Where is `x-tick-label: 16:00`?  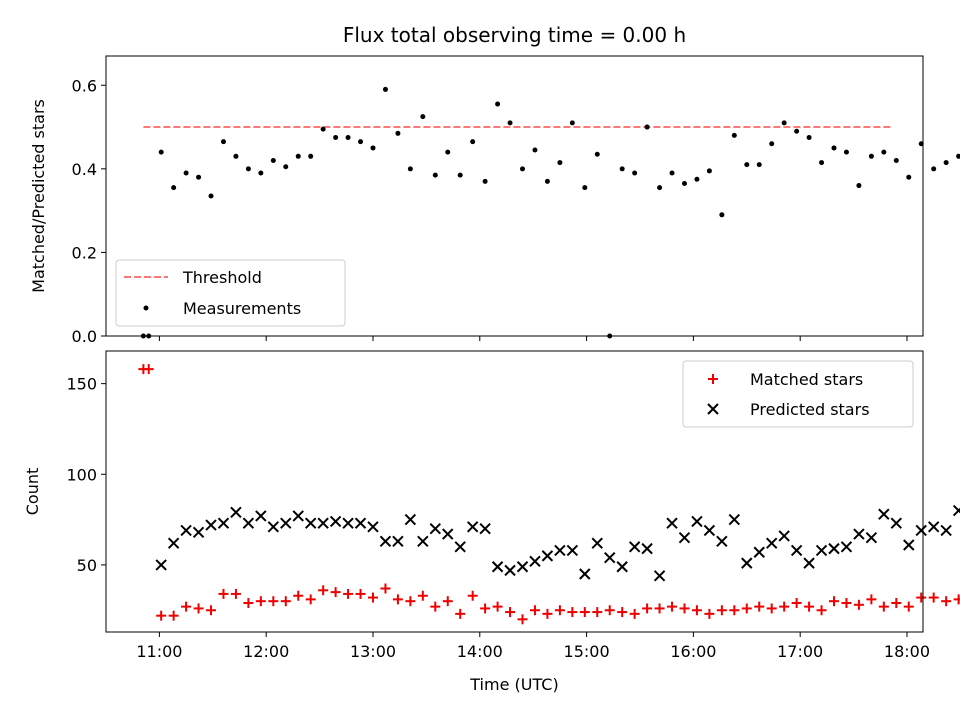
x-tick-label: 16:00 is located at coordinates (693, 651).